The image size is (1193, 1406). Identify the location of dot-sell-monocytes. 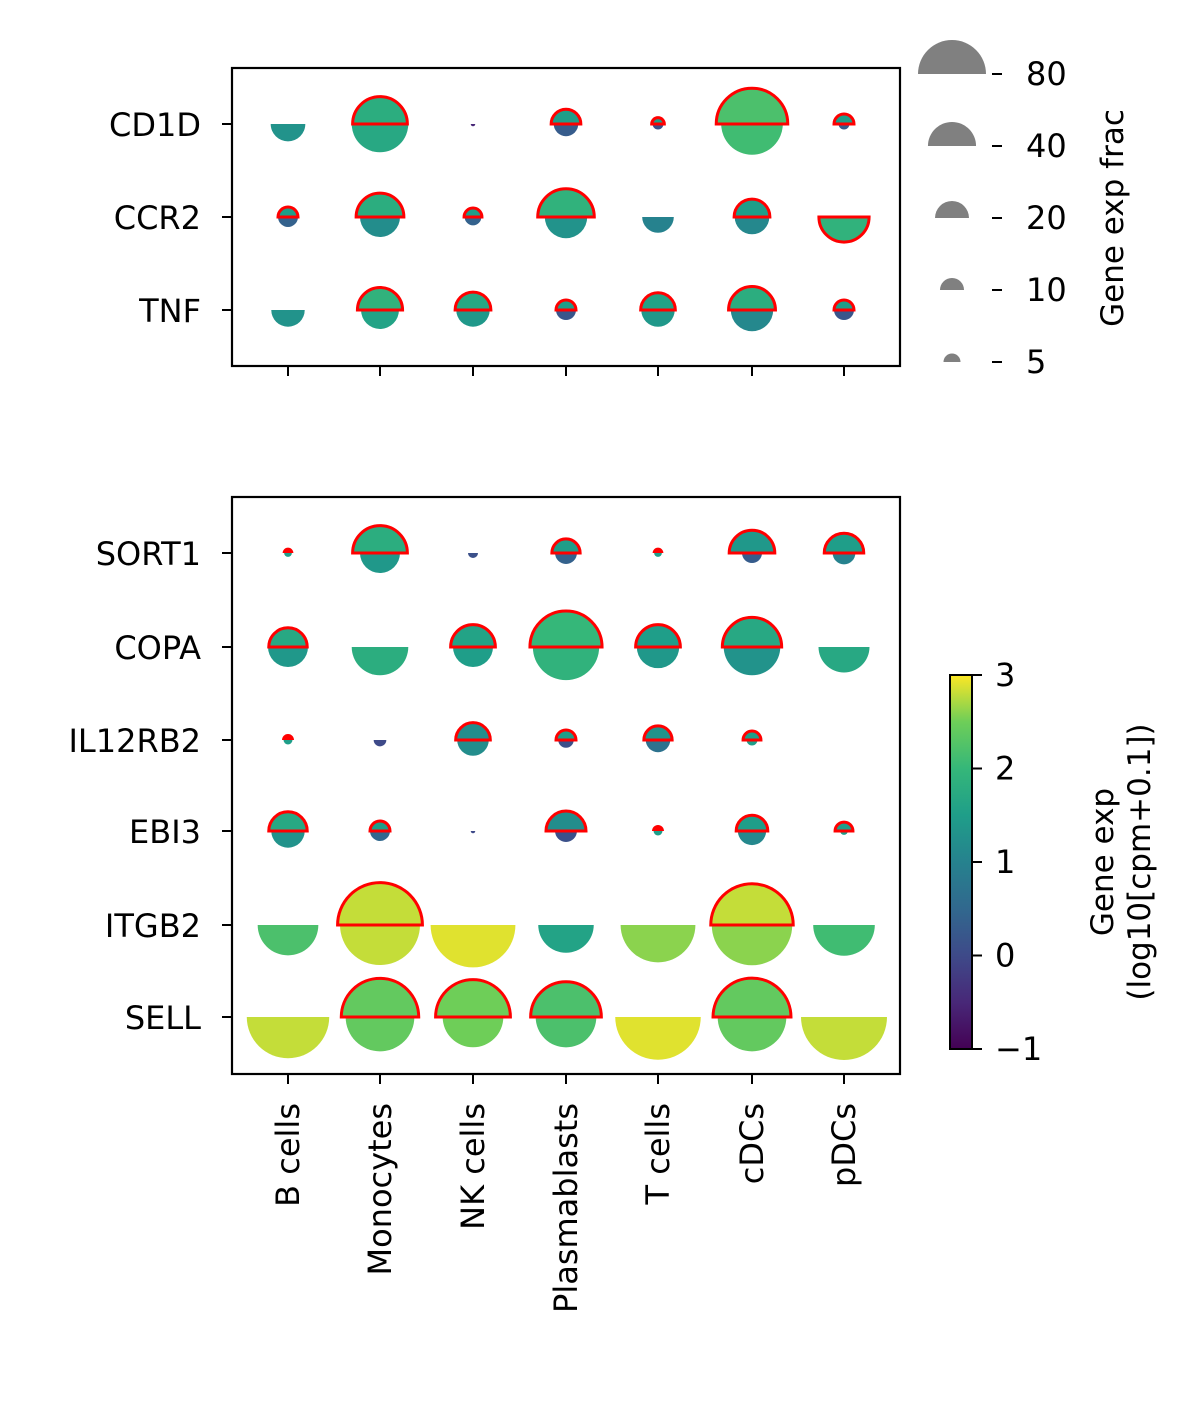
(380, 1014).